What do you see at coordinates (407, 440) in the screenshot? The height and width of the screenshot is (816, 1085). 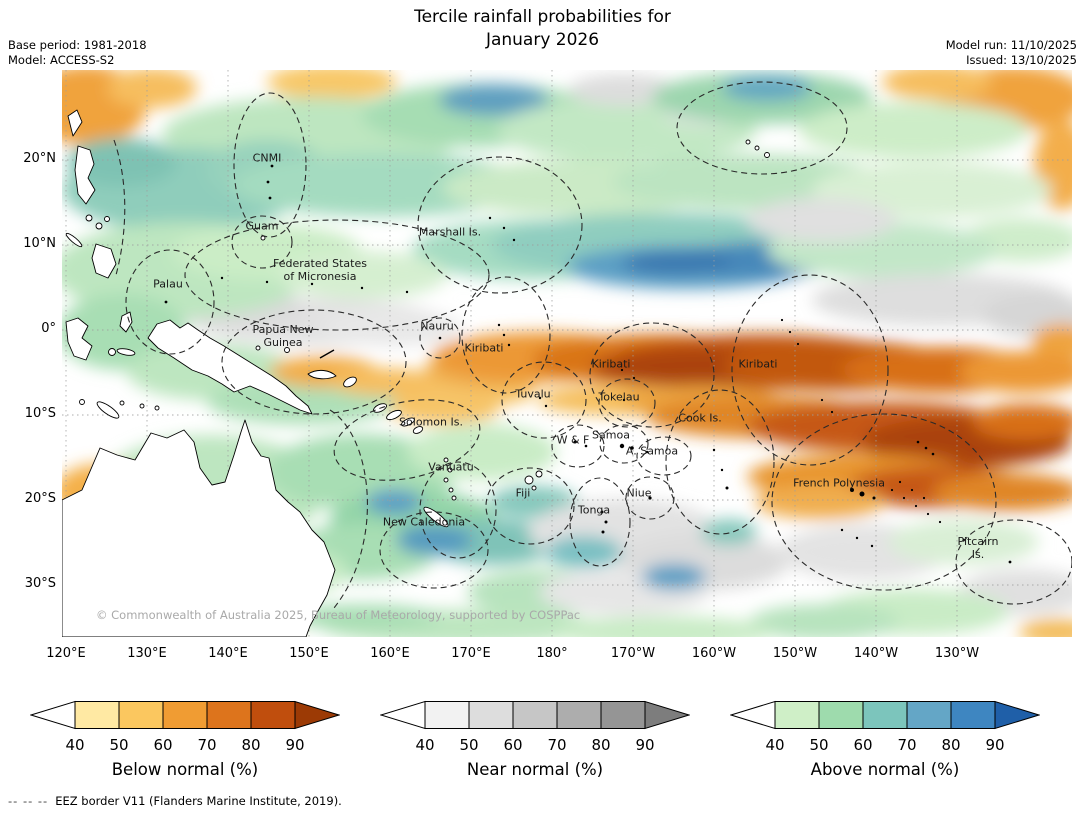 I see `eez-solomon` at bounding box center [407, 440].